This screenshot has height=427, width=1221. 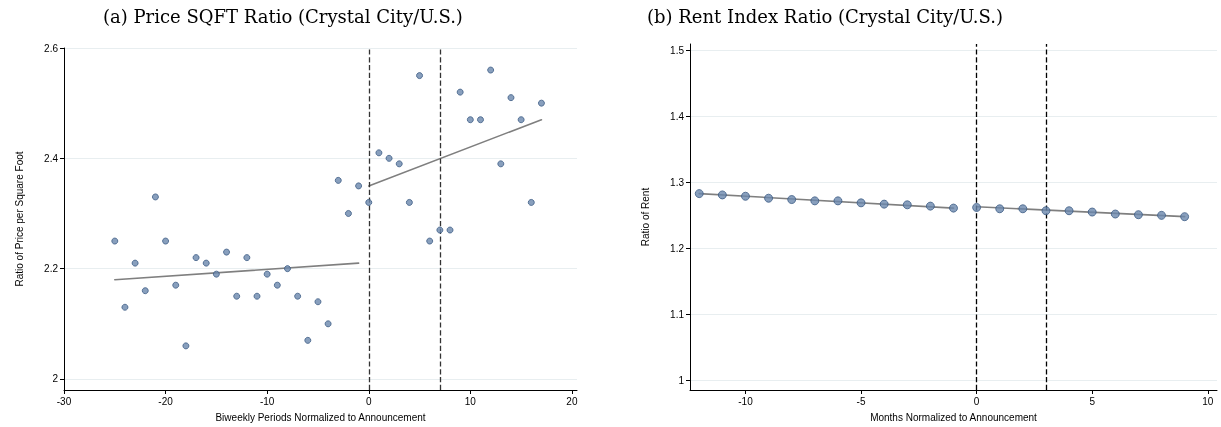 I want to click on y-tick-label: 1.1, so click(x=677, y=314).